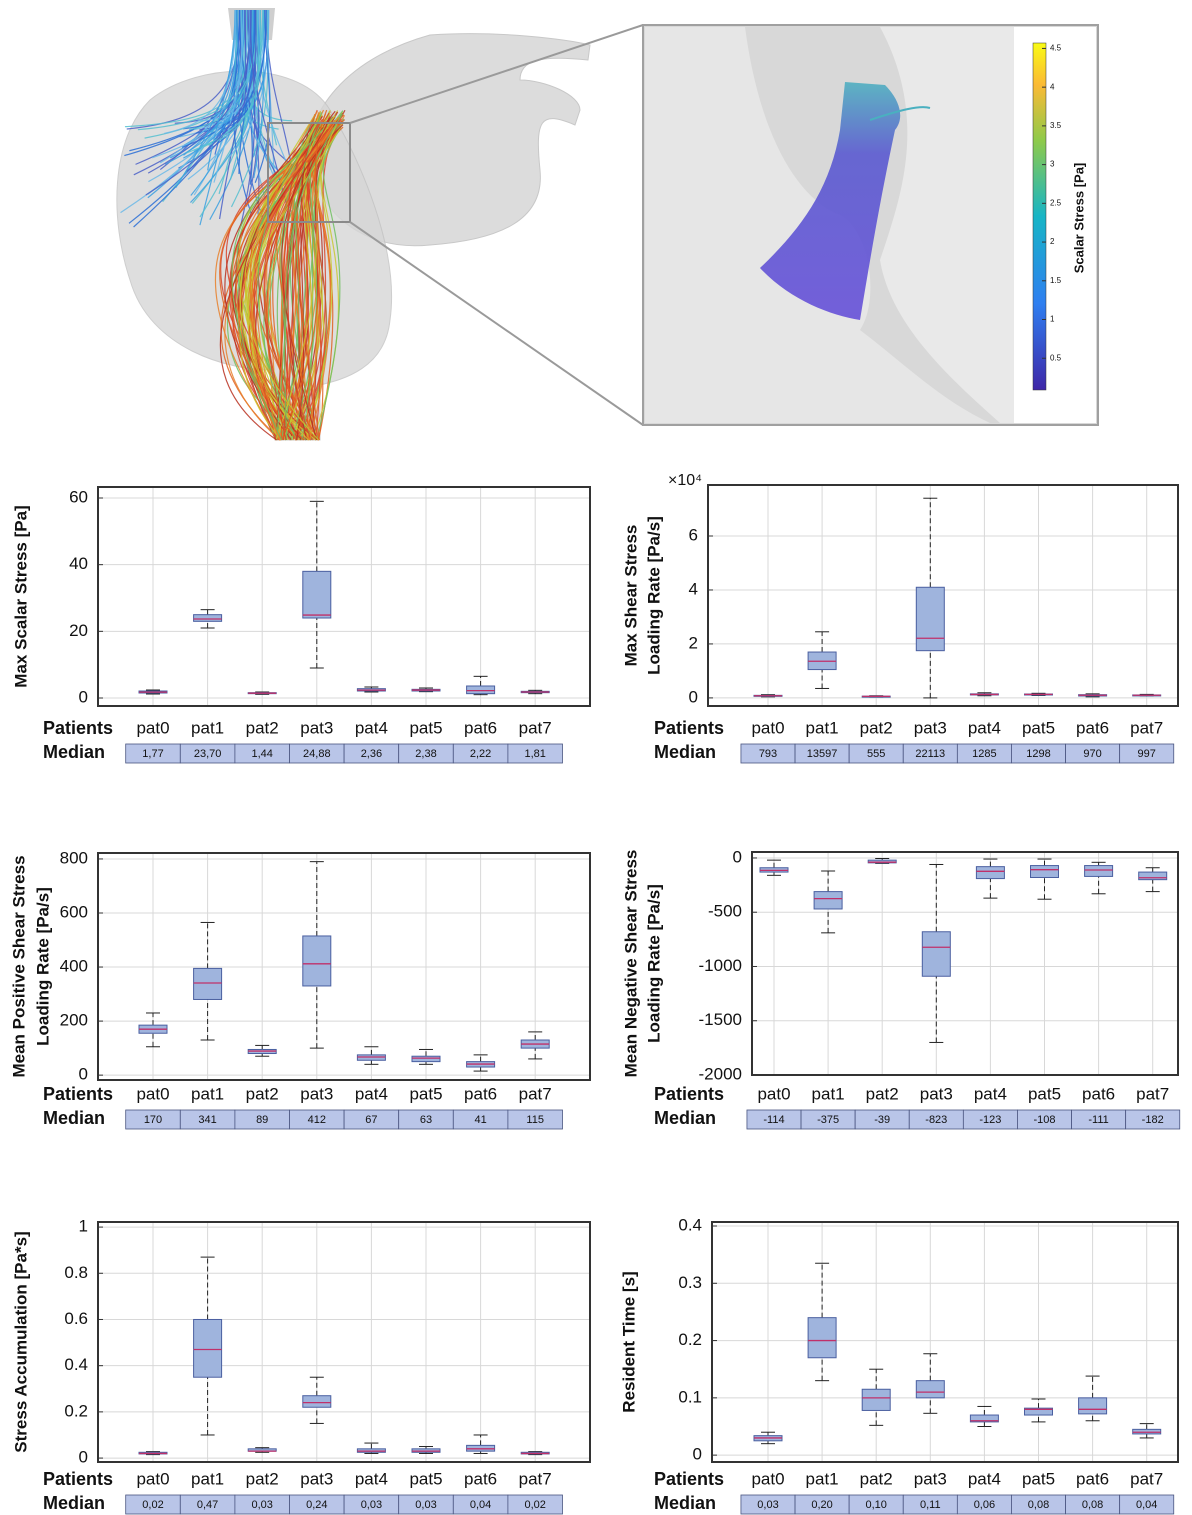  What do you see at coordinates (78, 630) in the screenshot?
I see `y-tick-label: 20` at bounding box center [78, 630].